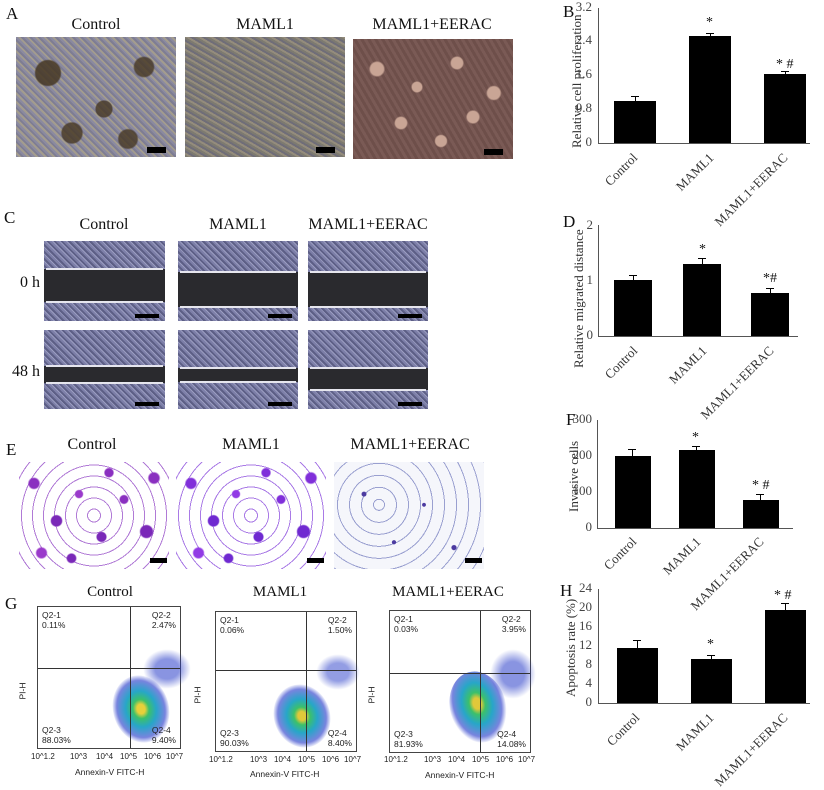  Describe the element at coordinates (589, 663) in the screenshot. I see `ytick: 8` at that location.